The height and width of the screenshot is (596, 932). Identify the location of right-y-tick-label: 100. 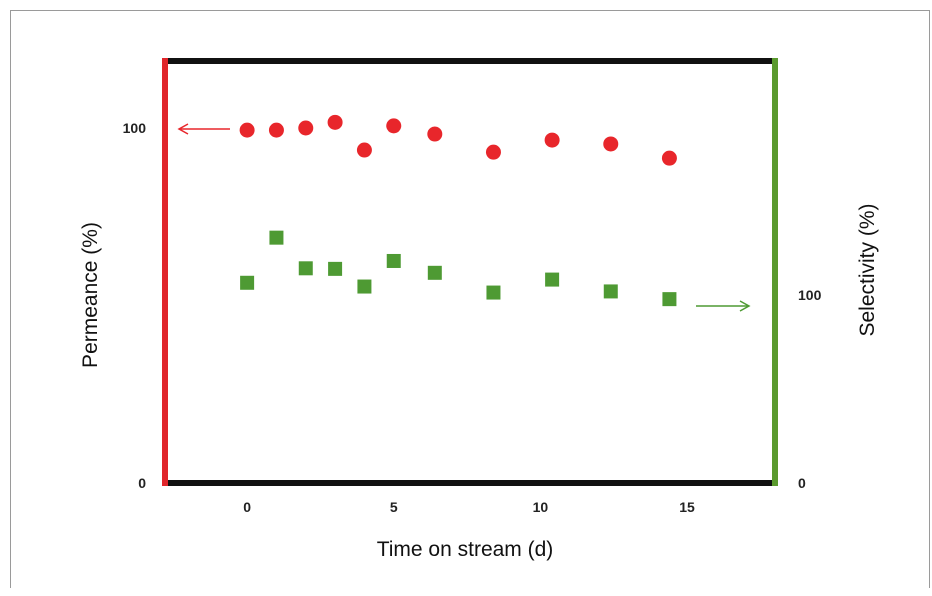
(810, 295).